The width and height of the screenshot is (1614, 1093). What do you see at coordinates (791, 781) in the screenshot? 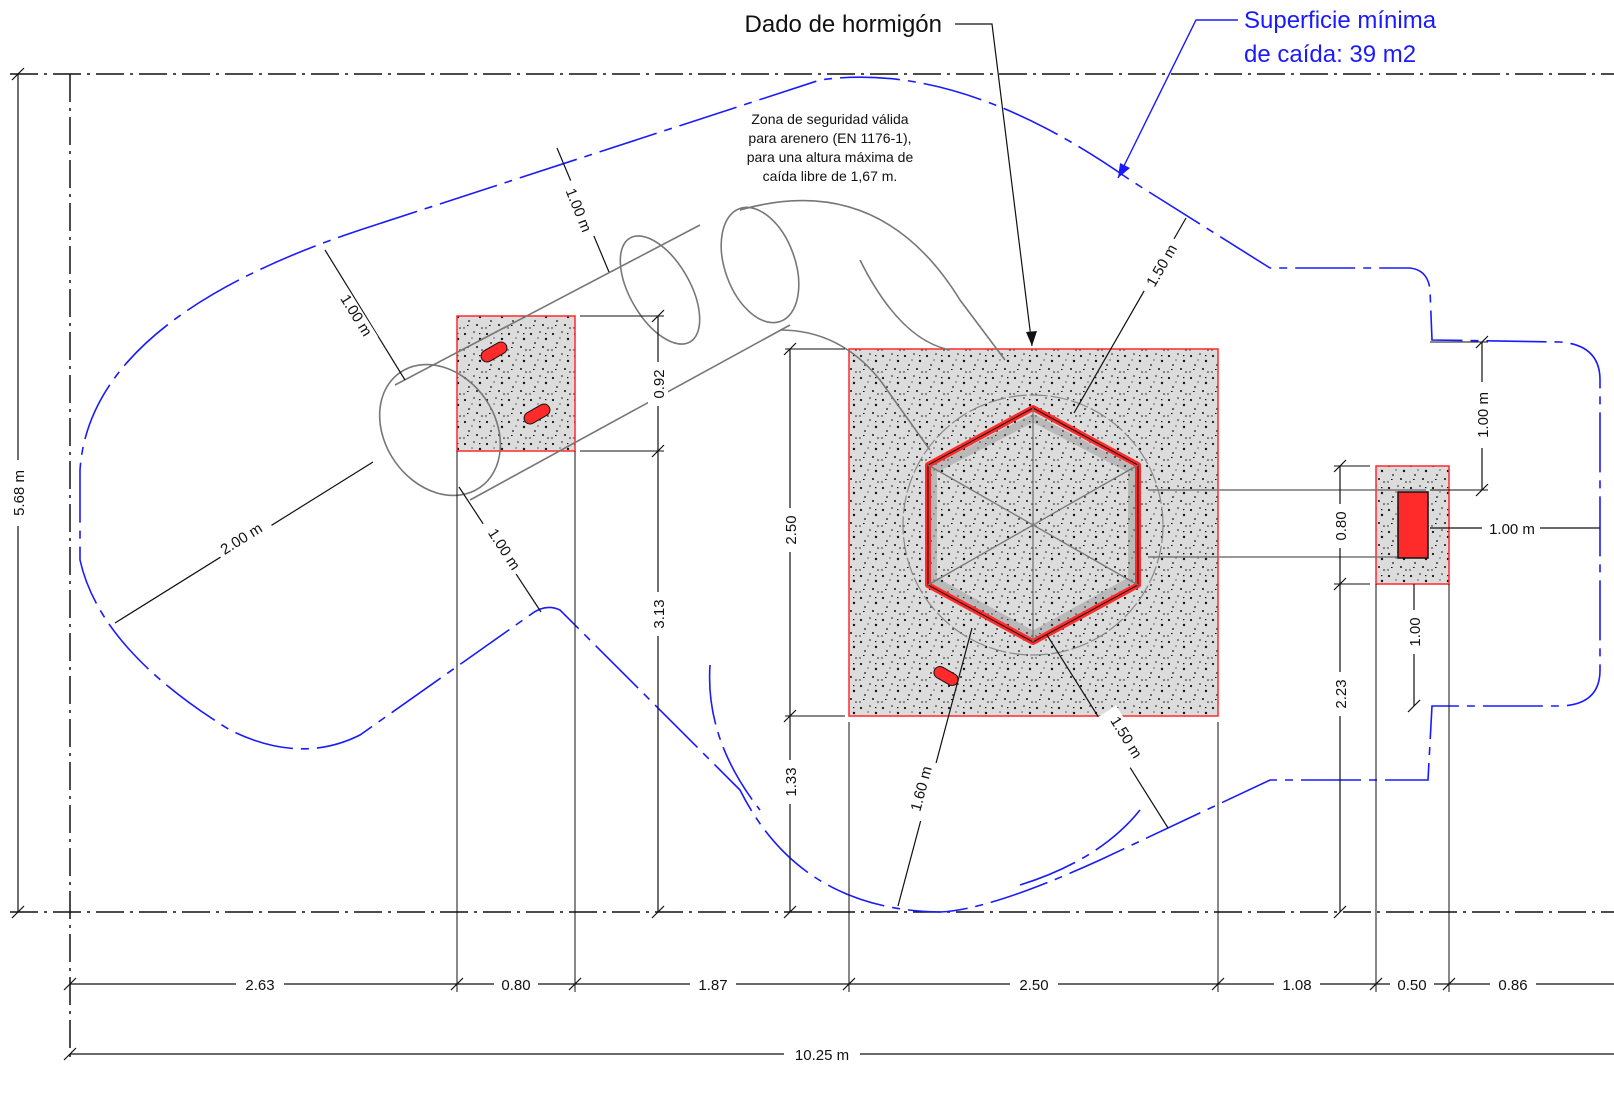
I see `dim-v-1-33: 1.33` at bounding box center [791, 781].